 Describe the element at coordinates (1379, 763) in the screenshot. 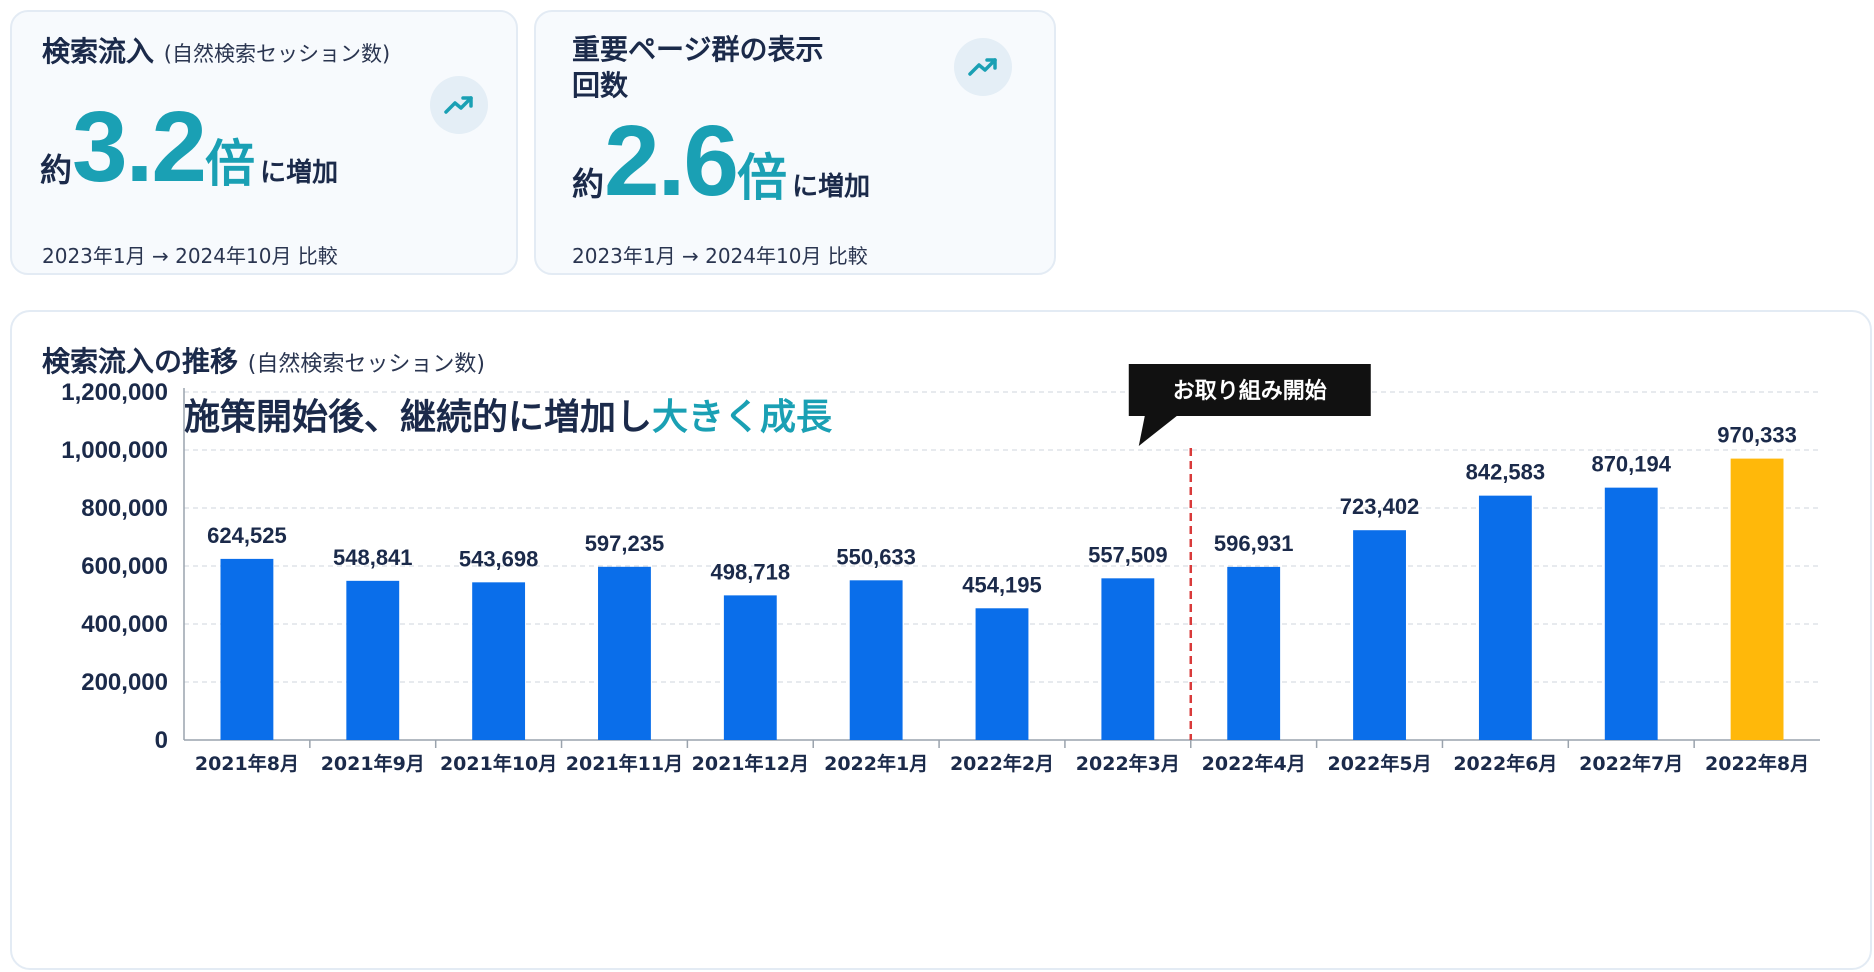

I see `x-tick-label: 2022年5月` at that location.